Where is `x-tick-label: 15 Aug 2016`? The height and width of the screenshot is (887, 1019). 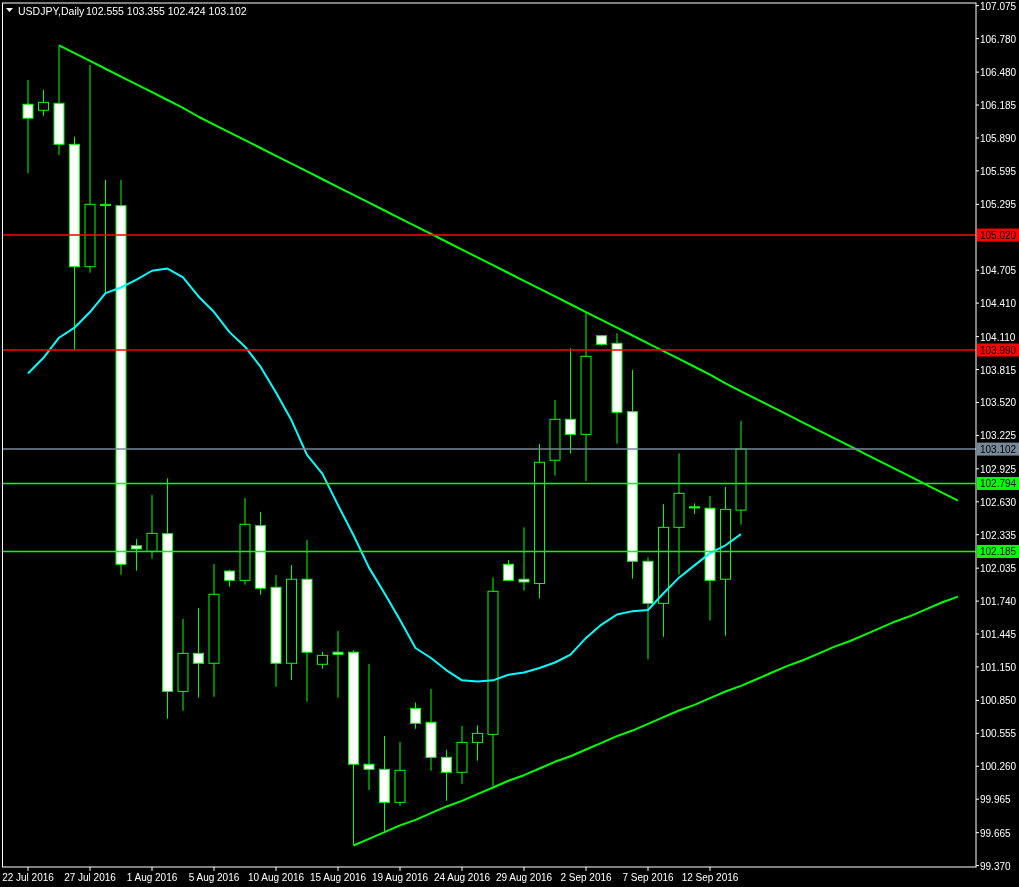 x-tick-label: 15 Aug 2016 is located at coordinates (338, 877).